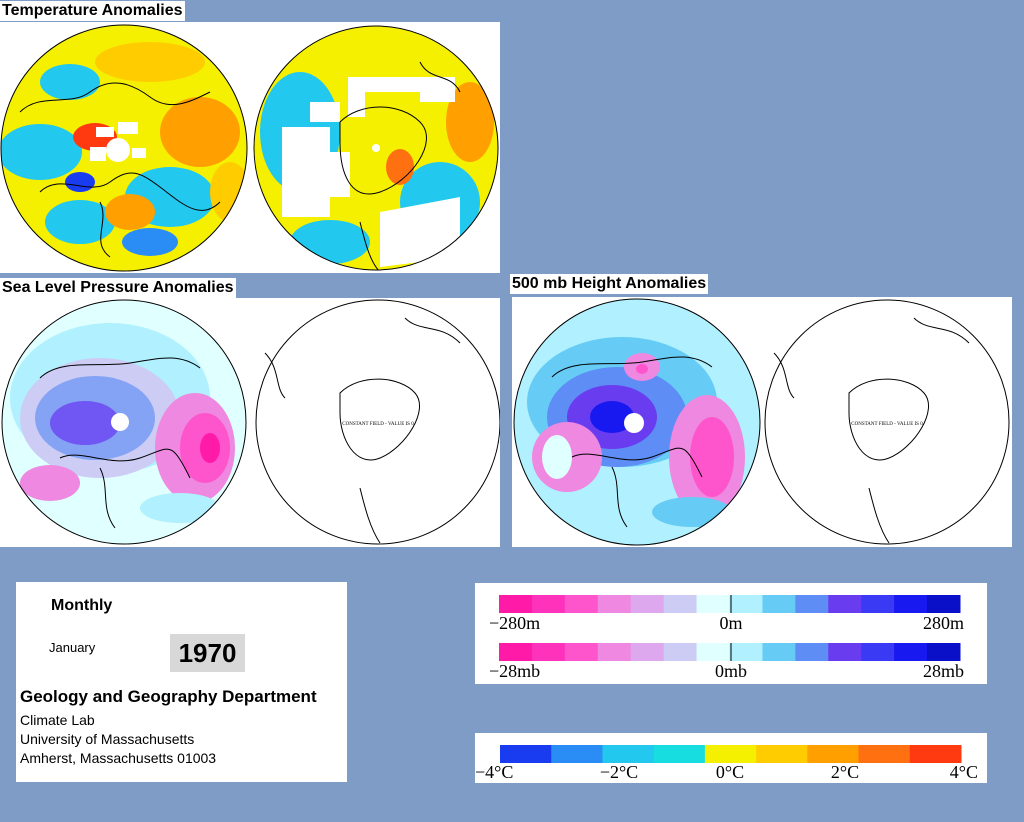 This screenshot has height=822, width=1024. Describe the element at coordinates (943, 623) in the screenshot. I see `height-scale-max: 280m` at that location.